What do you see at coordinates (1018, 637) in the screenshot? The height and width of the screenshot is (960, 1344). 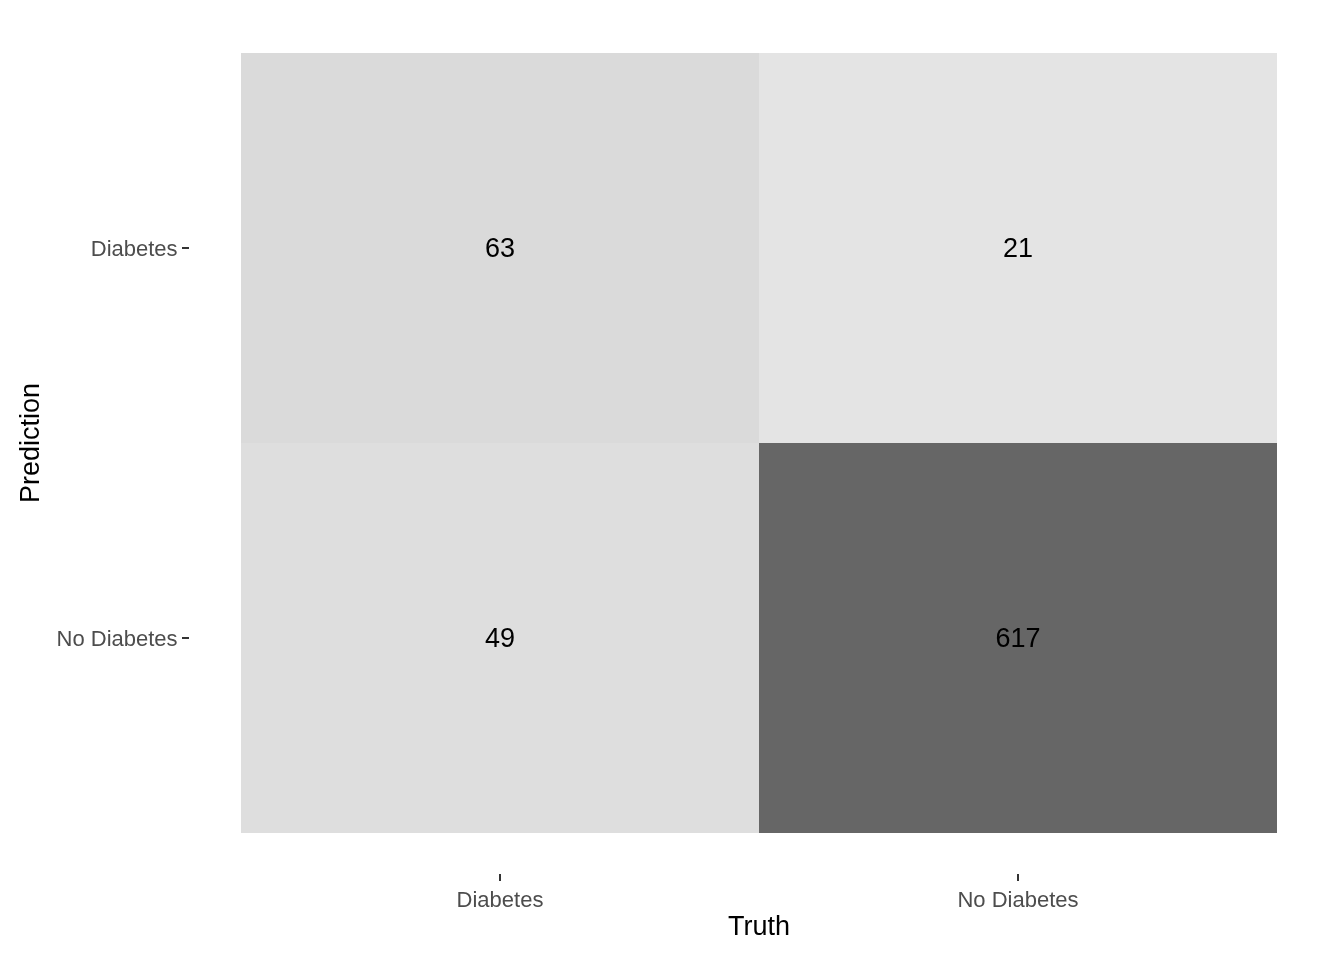 I see `data-label: 617` at bounding box center [1018, 637].